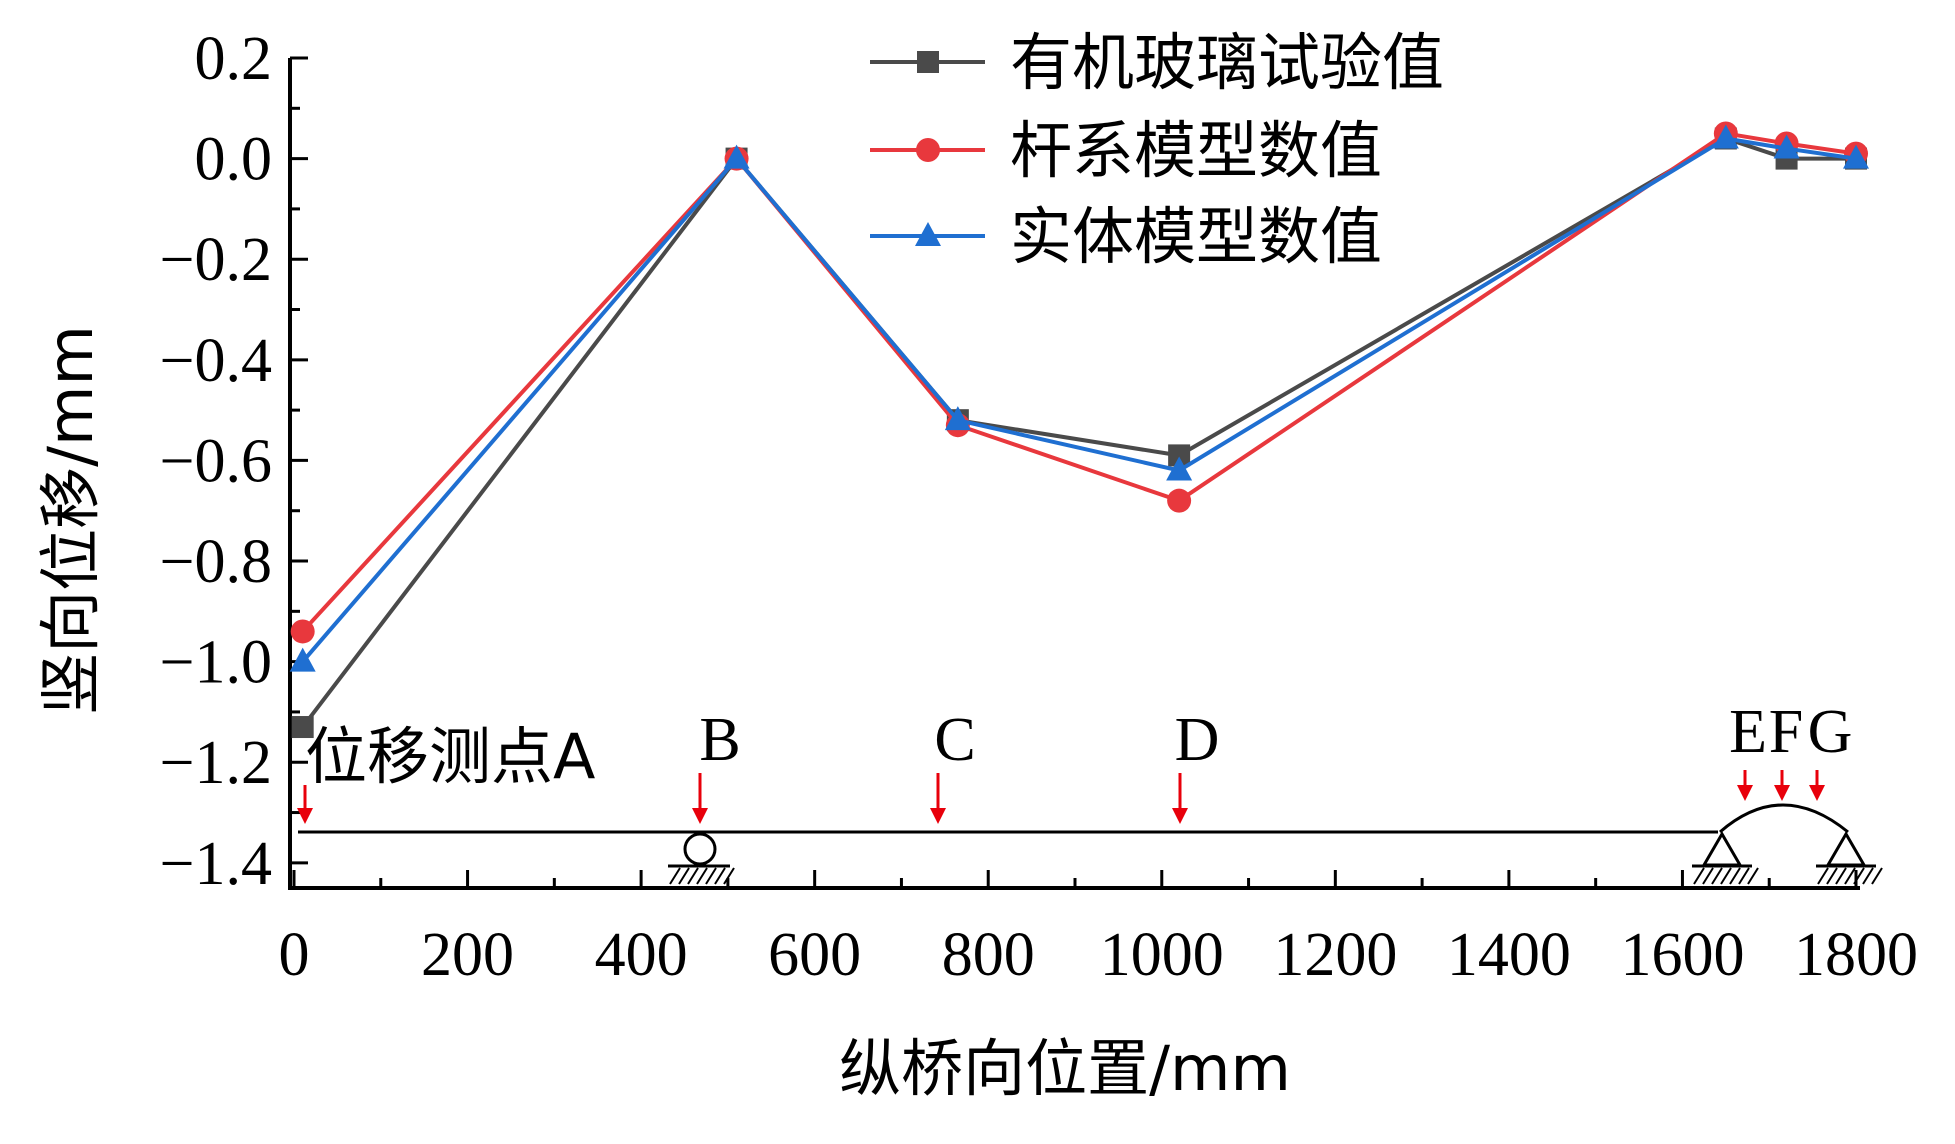  I want to click on x-tick-label: 1400, so click(1509, 955).